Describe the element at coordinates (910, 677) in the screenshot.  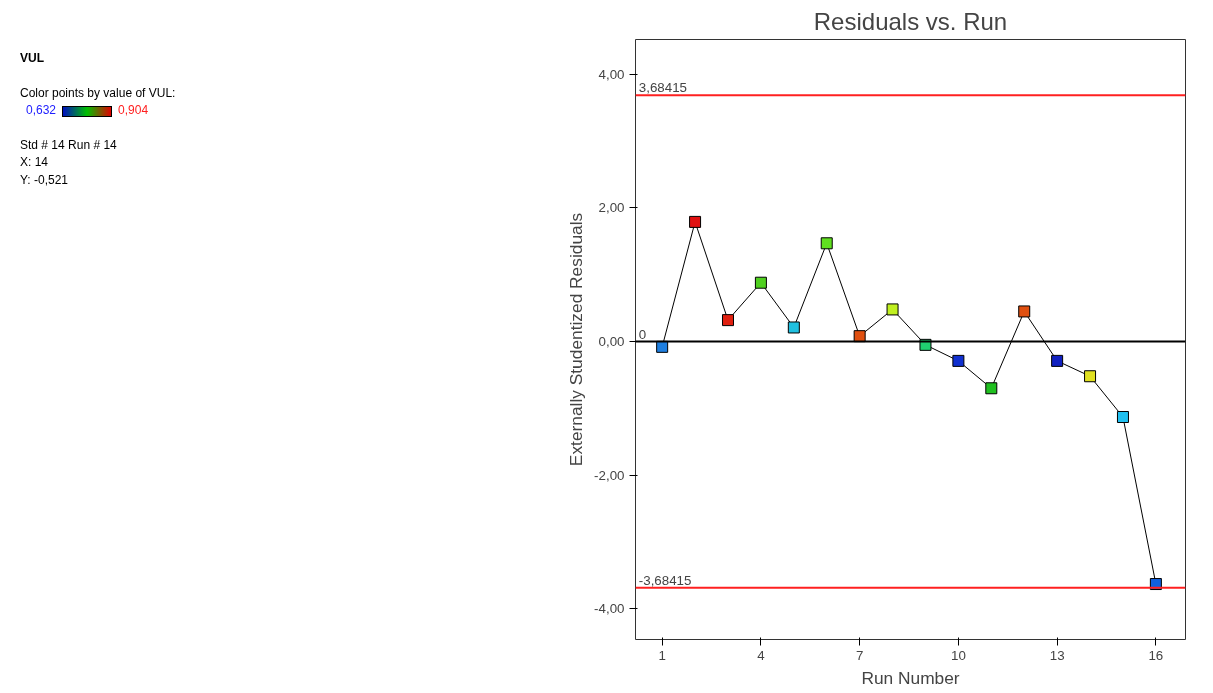
I see `x-axis-title: Run Number` at that location.